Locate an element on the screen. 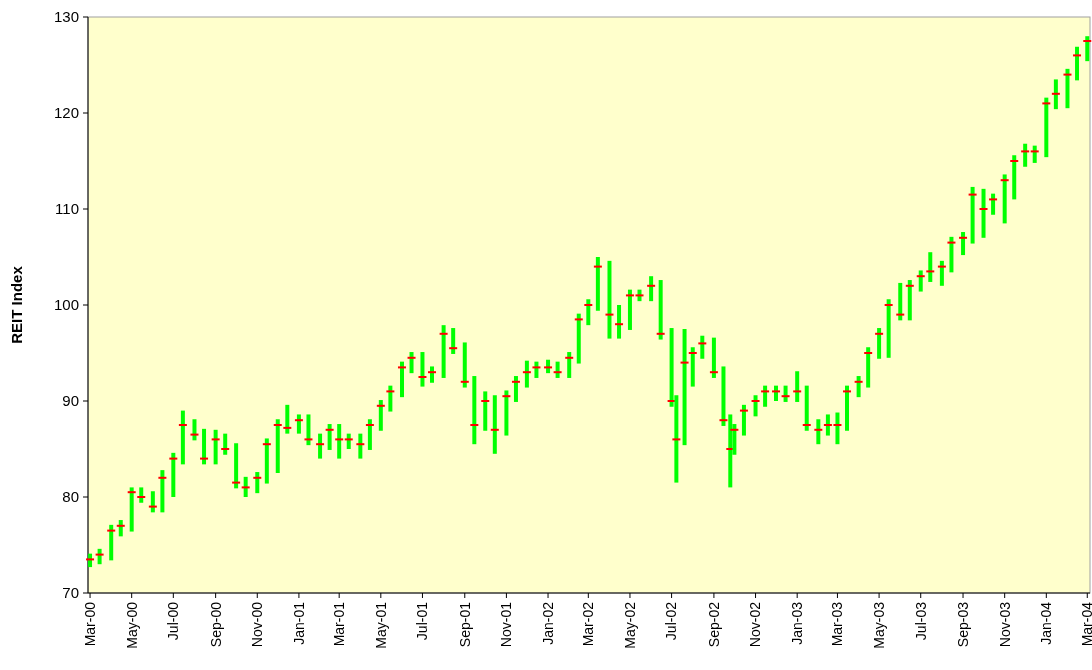  x-tick-label: Mar-03 is located at coordinates (837, 624).